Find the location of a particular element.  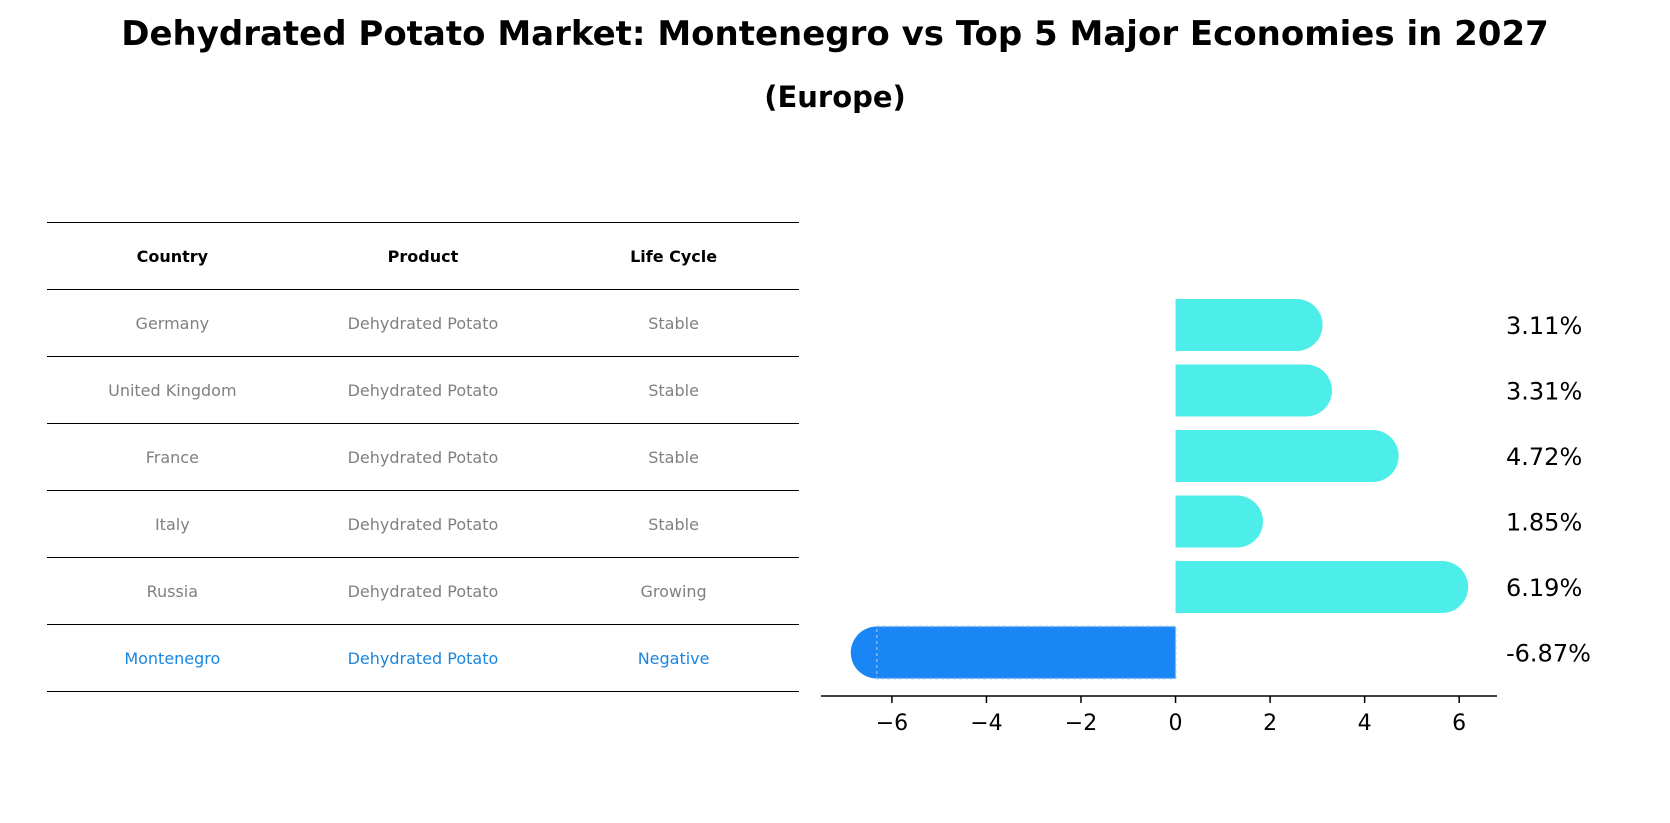

cell-life-cycle: Negative is located at coordinates (673, 658).